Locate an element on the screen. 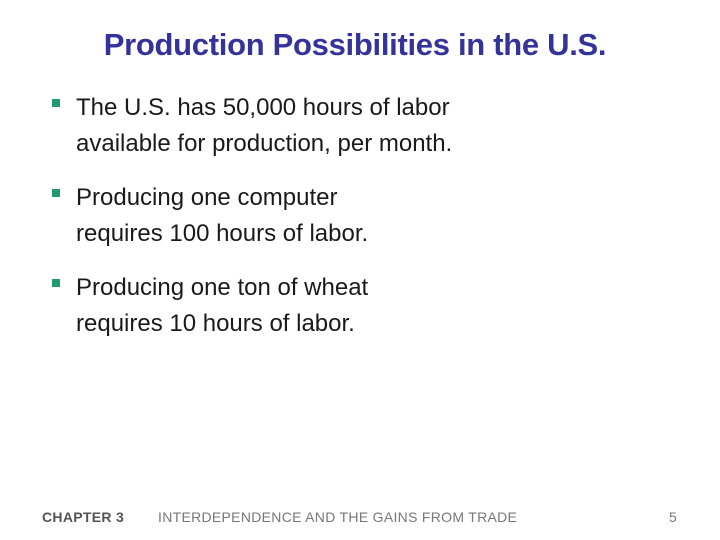 This screenshot has width=720, height=540. bullet-text-line: Producing one ton of wheat is located at coordinates (222, 287).